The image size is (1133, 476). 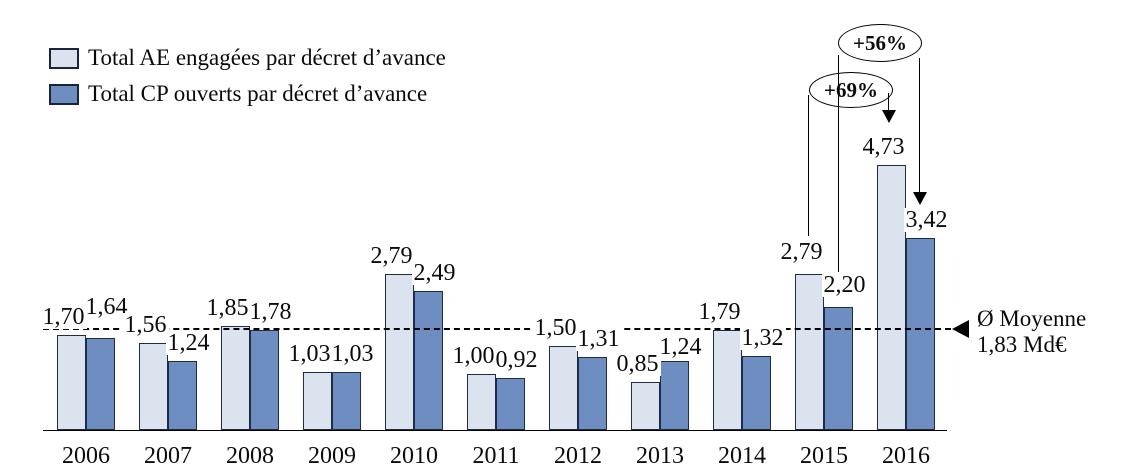 What do you see at coordinates (473, 356) in the screenshot?
I see `value-ae-2011: 1,00` at bounding box center [473, 356].